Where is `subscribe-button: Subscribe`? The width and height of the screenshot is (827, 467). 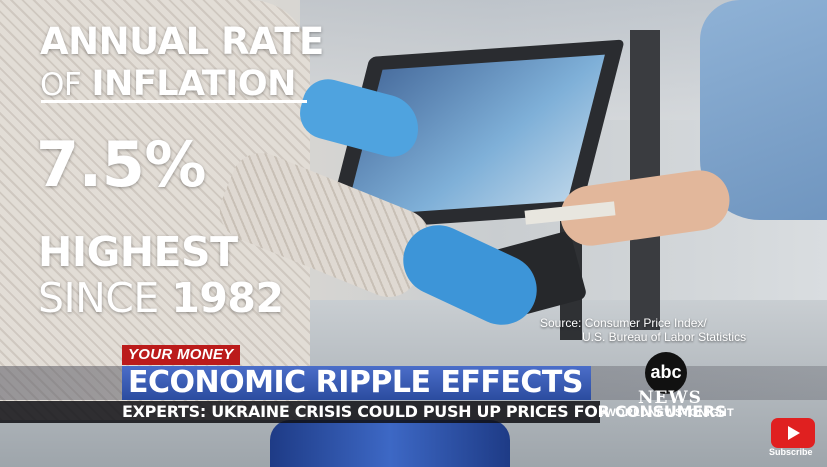 subscribe-button: Subscribe is located at coordinates (792, 438).